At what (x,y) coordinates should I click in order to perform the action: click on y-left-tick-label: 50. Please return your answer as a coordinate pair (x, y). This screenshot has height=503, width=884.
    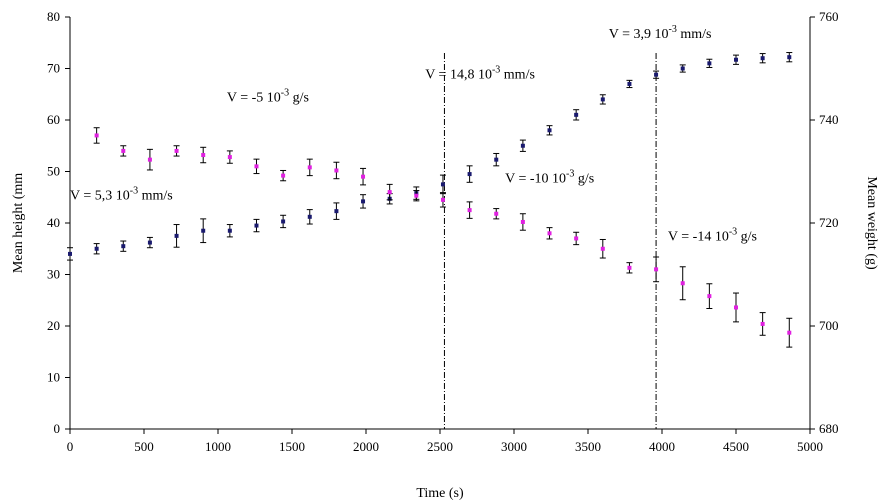
    Looking at the image, I should click on (53, 171).